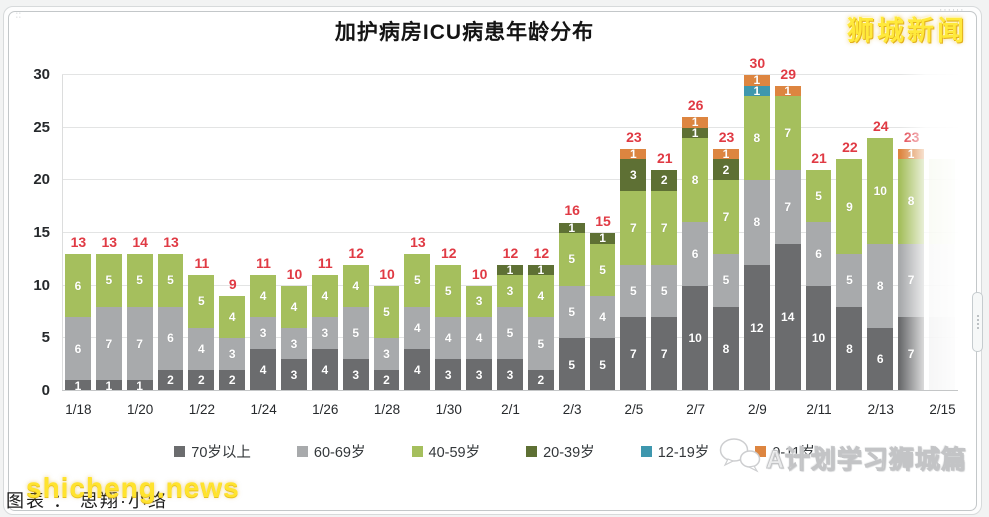 The width and height of the screenshot is (989, 517). What do you see at coordinates (787, 317) in the screenshot?
I see `bar-segment: 14` at bounding box center [787, 317].